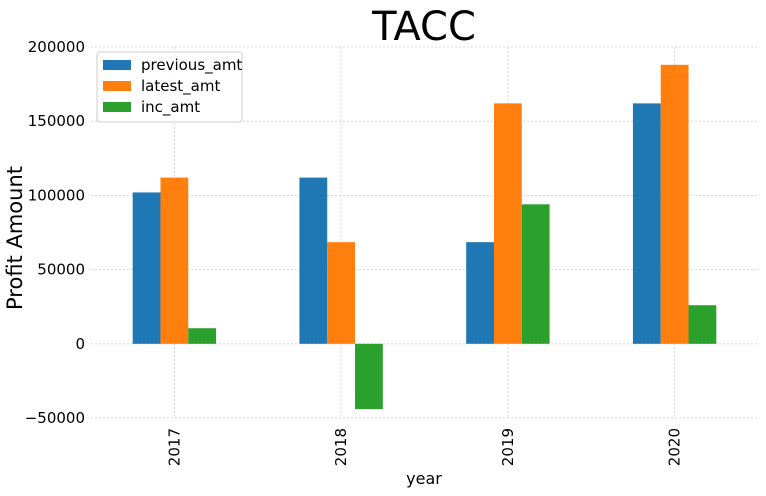 The image size is (766, 496). Describe the element at coordinates (675, 447) in the screenshot. I see `x-tick-label: 2020` at that location.